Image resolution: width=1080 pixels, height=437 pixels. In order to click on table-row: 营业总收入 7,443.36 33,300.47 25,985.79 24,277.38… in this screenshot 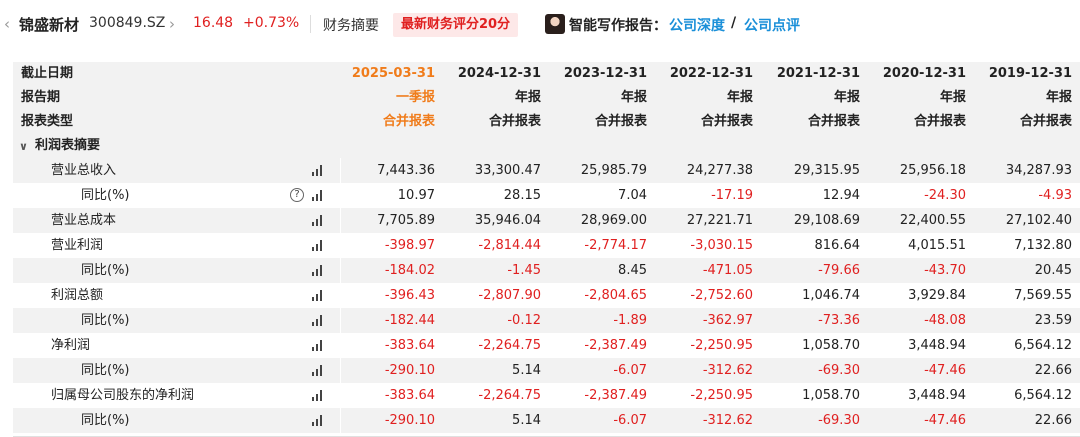, I will do `click(546, 170)`.